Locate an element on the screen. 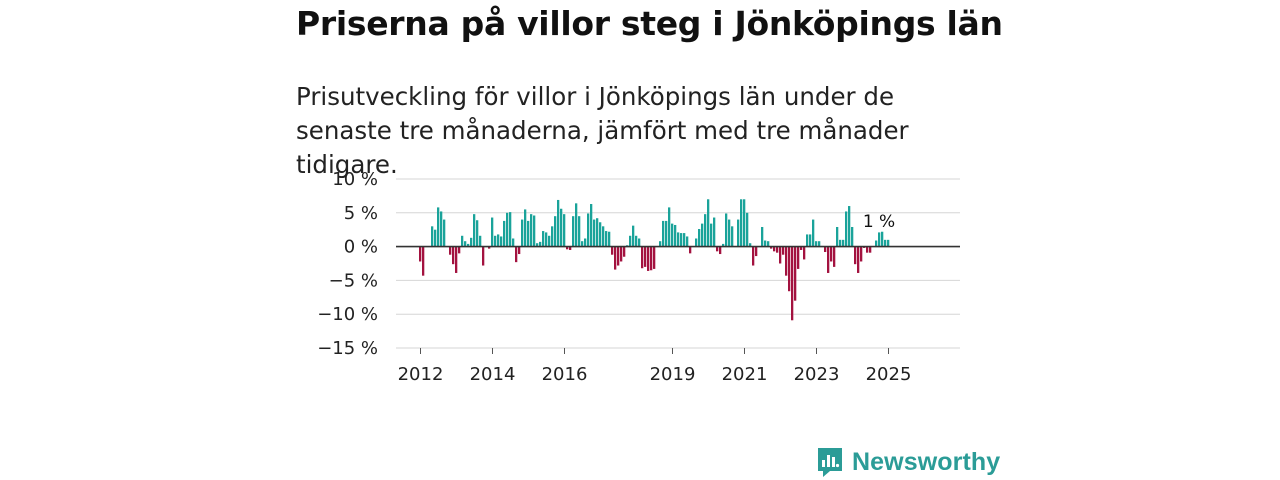 The width and height of the screenshot is (1280, 480). x-axis: 2012 2014 2016 2019 2021 2023 2025 is located at coordinates (678, 315).